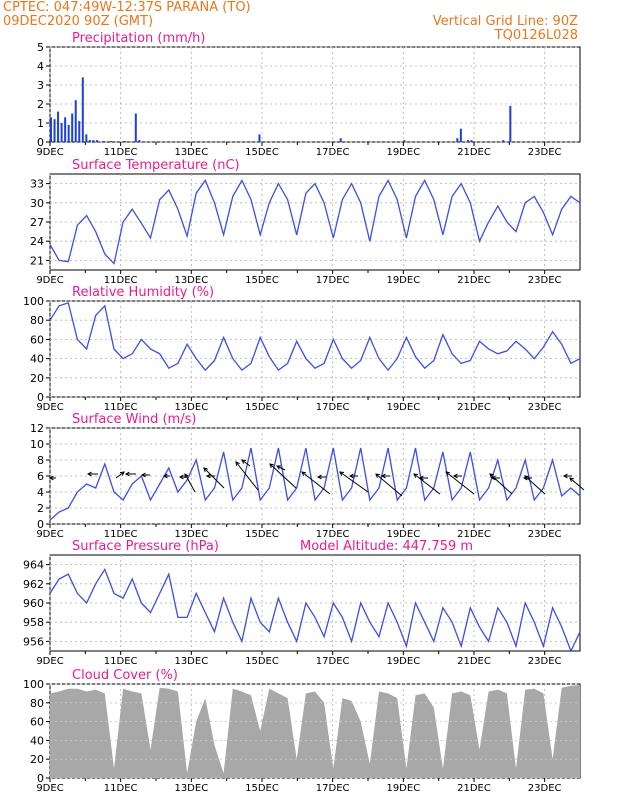  I want to click on header-model-code: TQ0126L028, so click(536, 35).